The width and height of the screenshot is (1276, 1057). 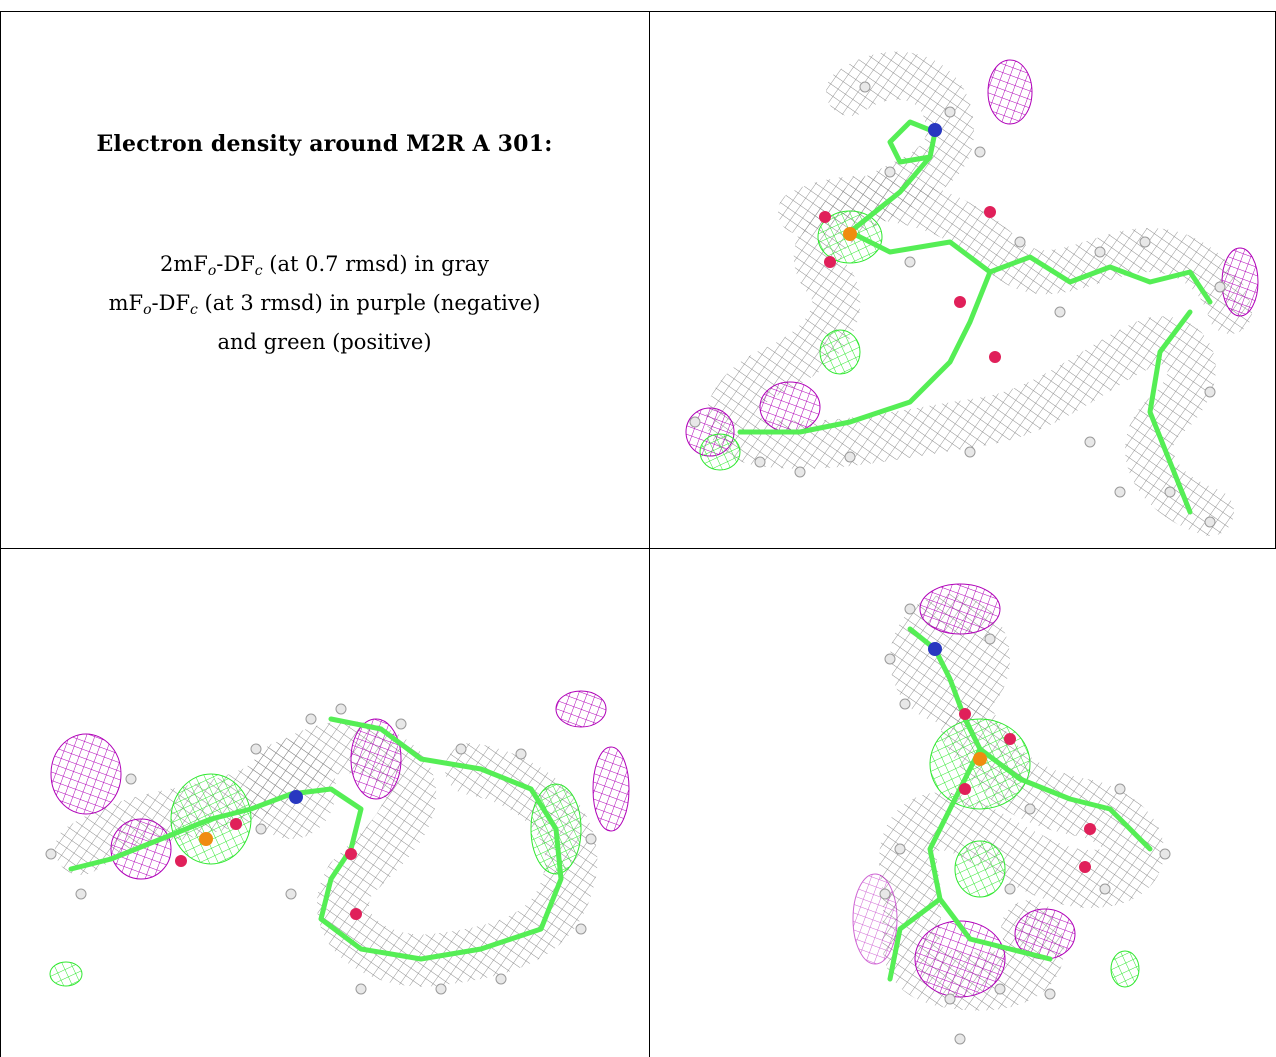 What do you see at coordinates (638, 11) in the screenshot?
I see `grid-top-border` at bounding box center [638, 11].